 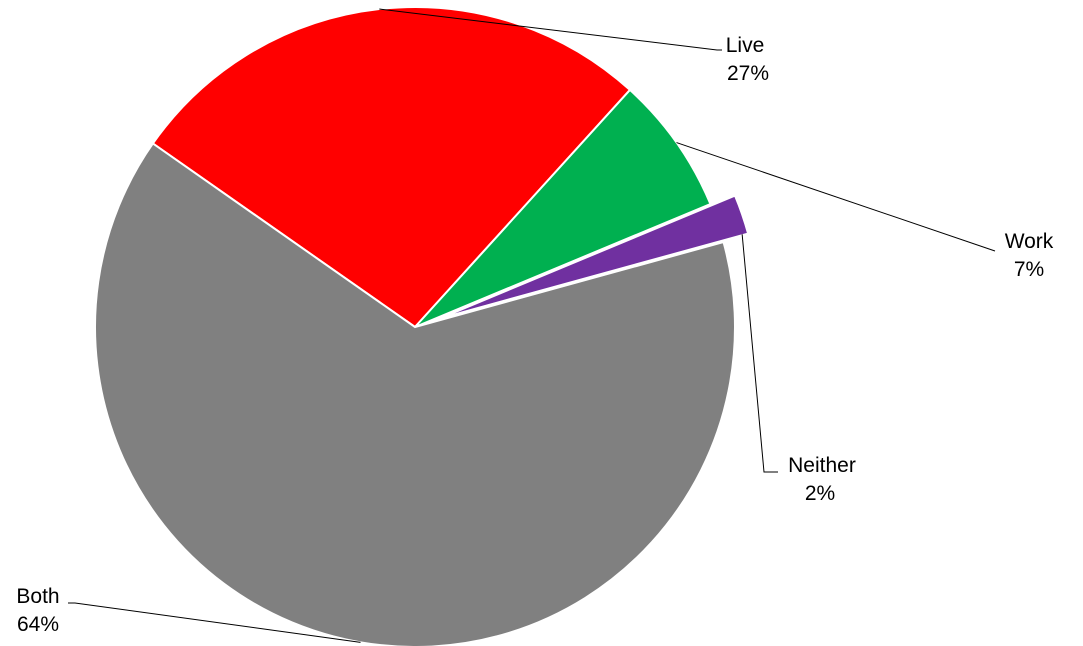 I want to click on pie-slice-neither, so click(x=594, y=257).